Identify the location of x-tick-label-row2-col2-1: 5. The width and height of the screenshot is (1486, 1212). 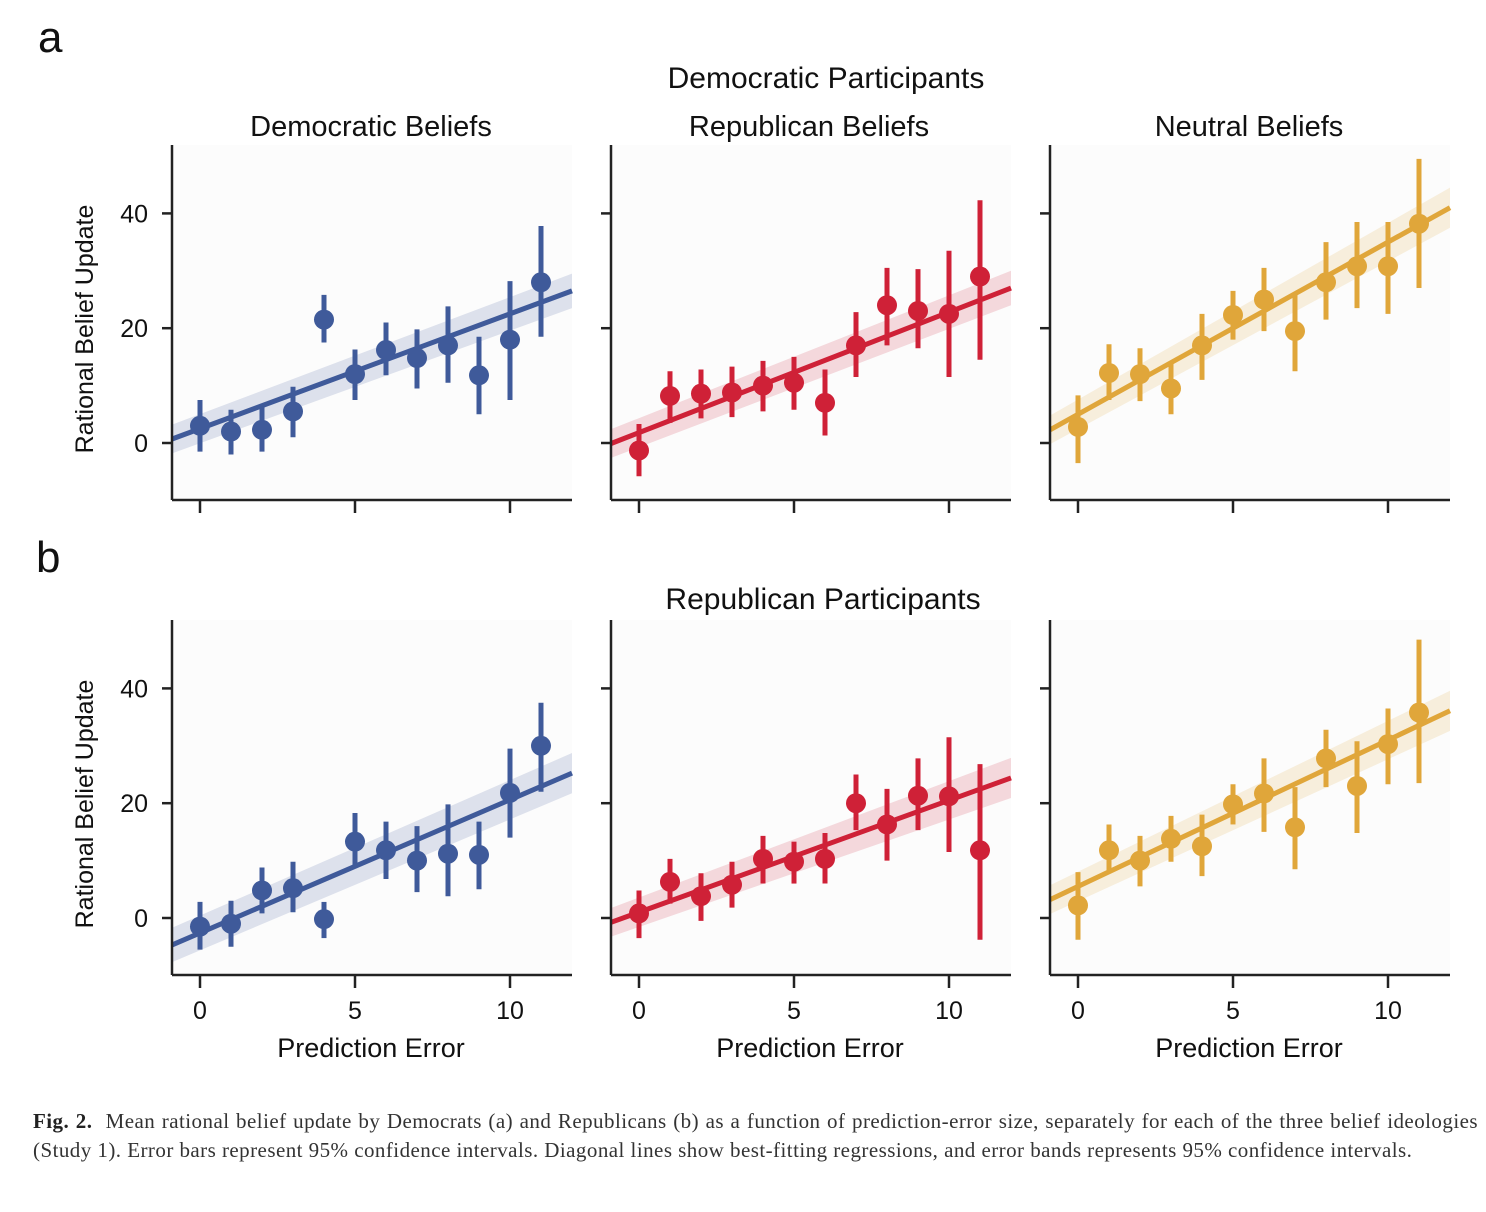
(794, 1011).